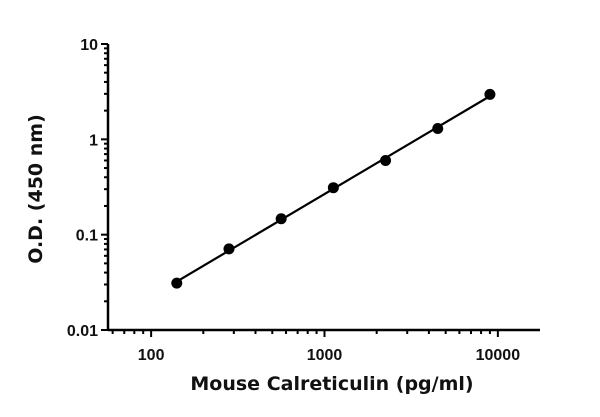  What do you see at coordinates (82, 331) in the screenshot?
I see `y-tick-label: 0.01` at bounding box center [82, 331].